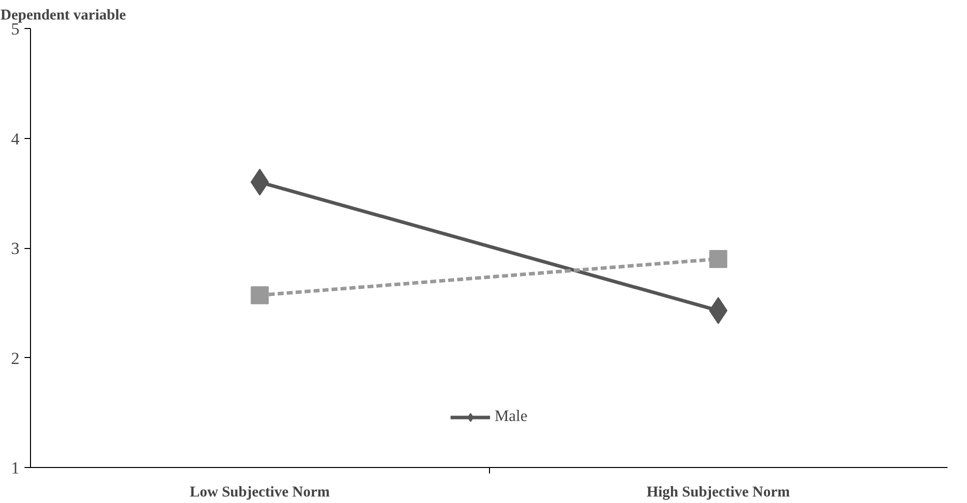  I want to click on y-tick-label: 4, so click(15, 138).